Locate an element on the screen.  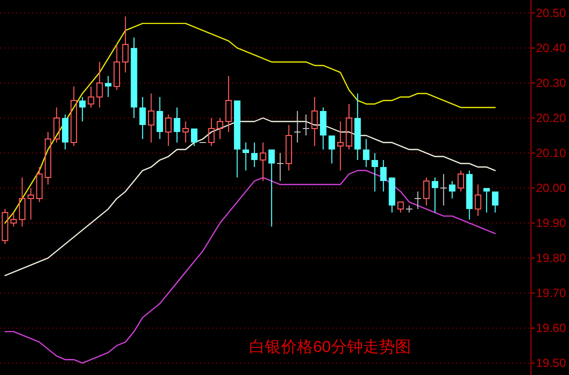
y-tick-label: 19.50 is located at coordinates (551, 363).